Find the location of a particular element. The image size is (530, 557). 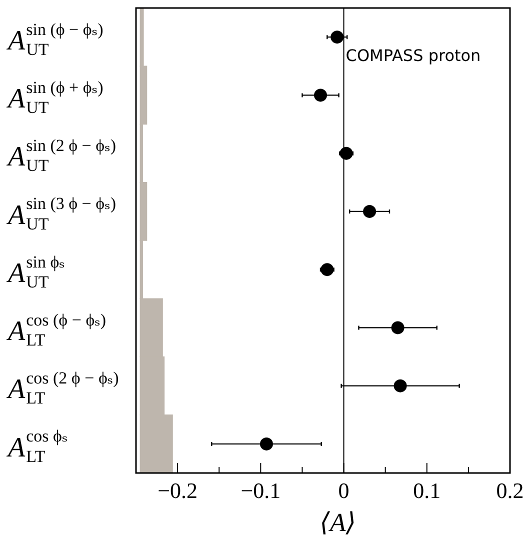

x-axis-title: ⟨A⟩ is located at coordinates (338, 522).